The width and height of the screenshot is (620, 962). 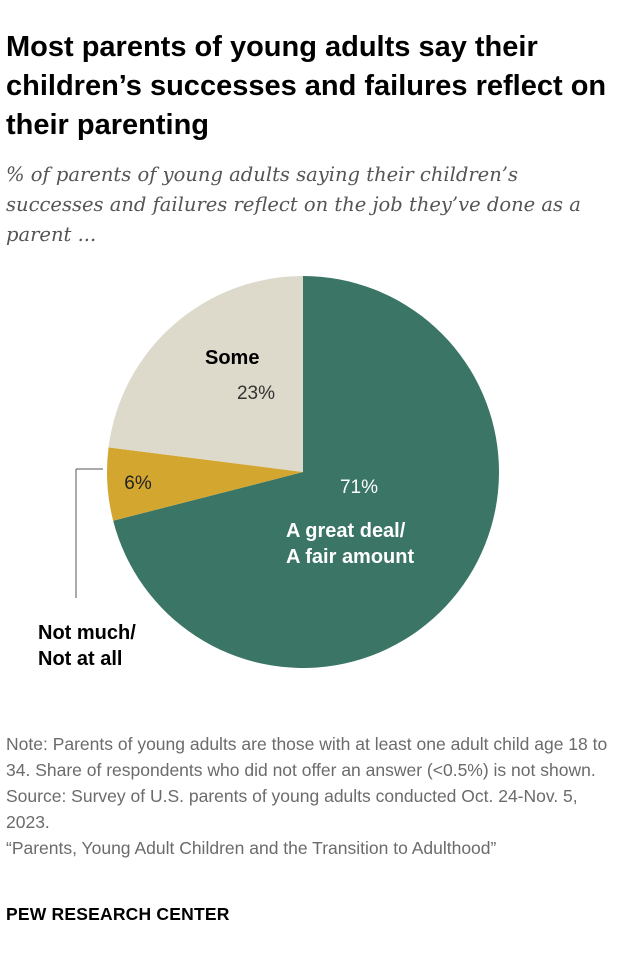 I want to click on slice-category-label: Some, so click(x=232, y=358).